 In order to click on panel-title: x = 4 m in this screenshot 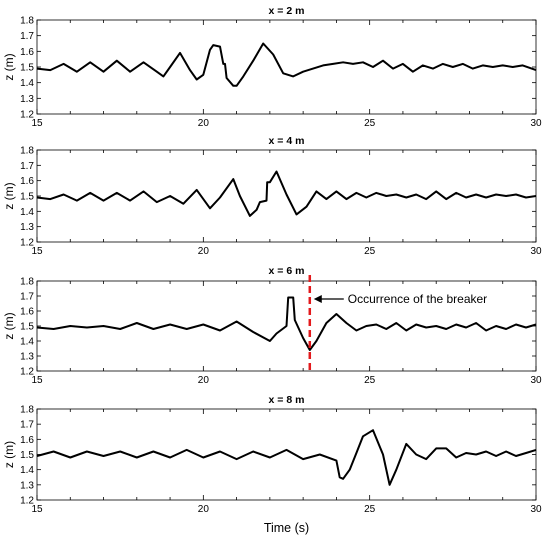, I will do `click(287, 141)`.